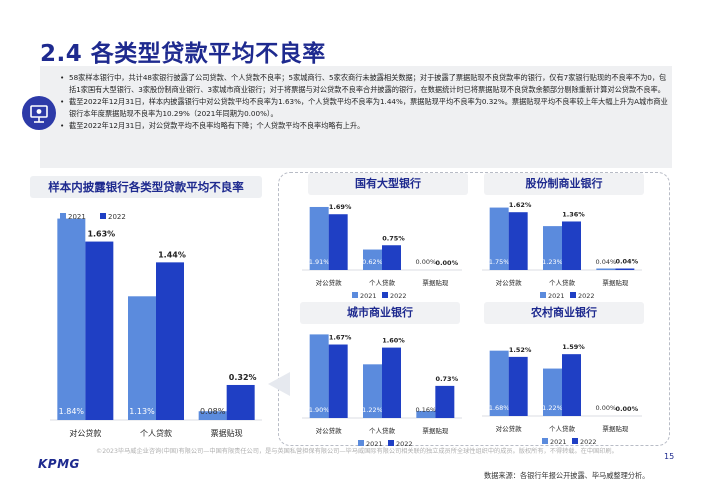 The image size is (710, 491). I want to click on data-label-2022: 0.73%, so click(447, 379).